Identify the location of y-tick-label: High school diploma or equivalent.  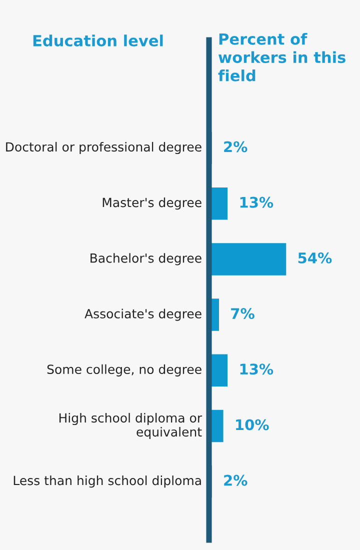
(130, 426).